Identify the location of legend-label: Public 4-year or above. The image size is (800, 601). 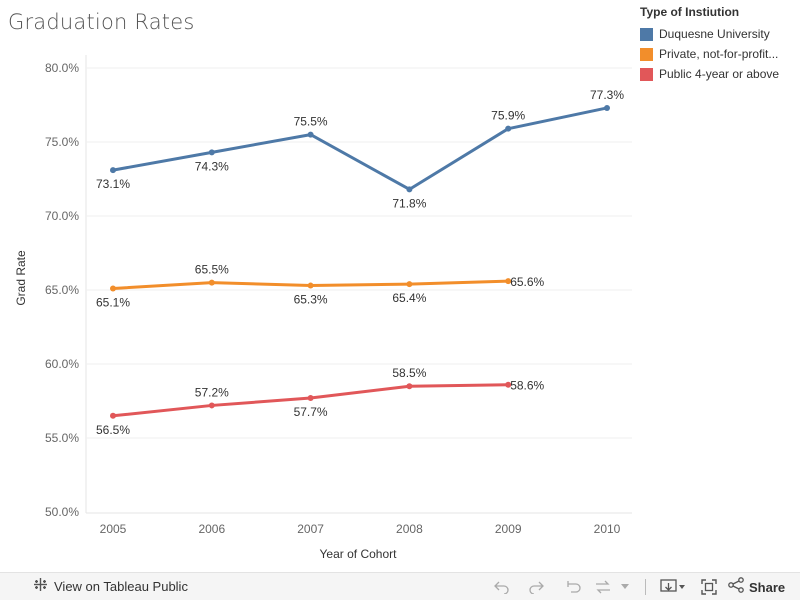
(719, 74).